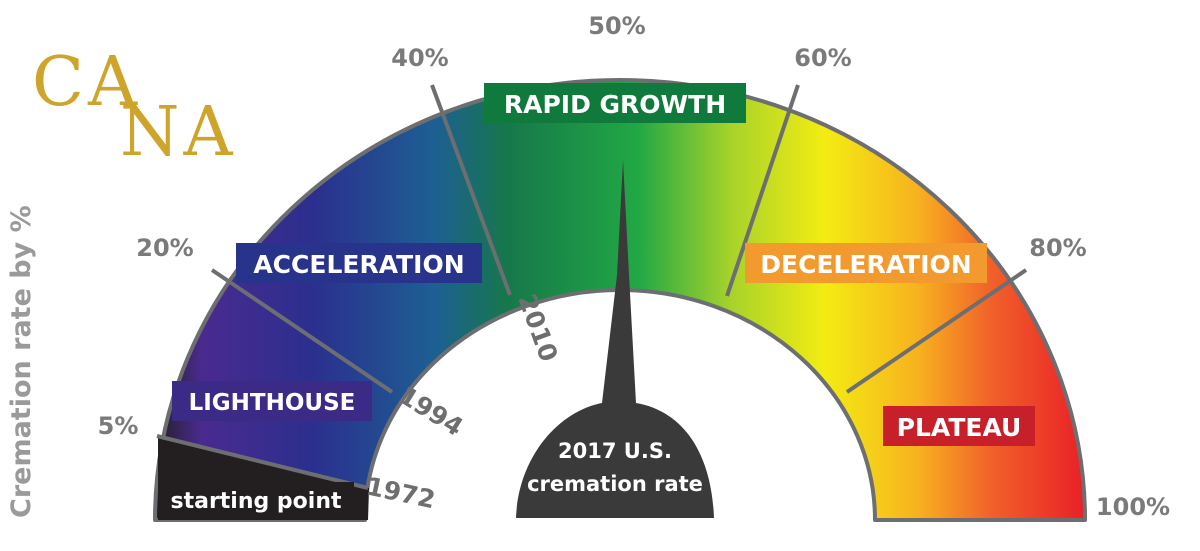 This screenshot has height=551, width=1200. I want to click on percent-label-80: 80%, so click(1057, 248).